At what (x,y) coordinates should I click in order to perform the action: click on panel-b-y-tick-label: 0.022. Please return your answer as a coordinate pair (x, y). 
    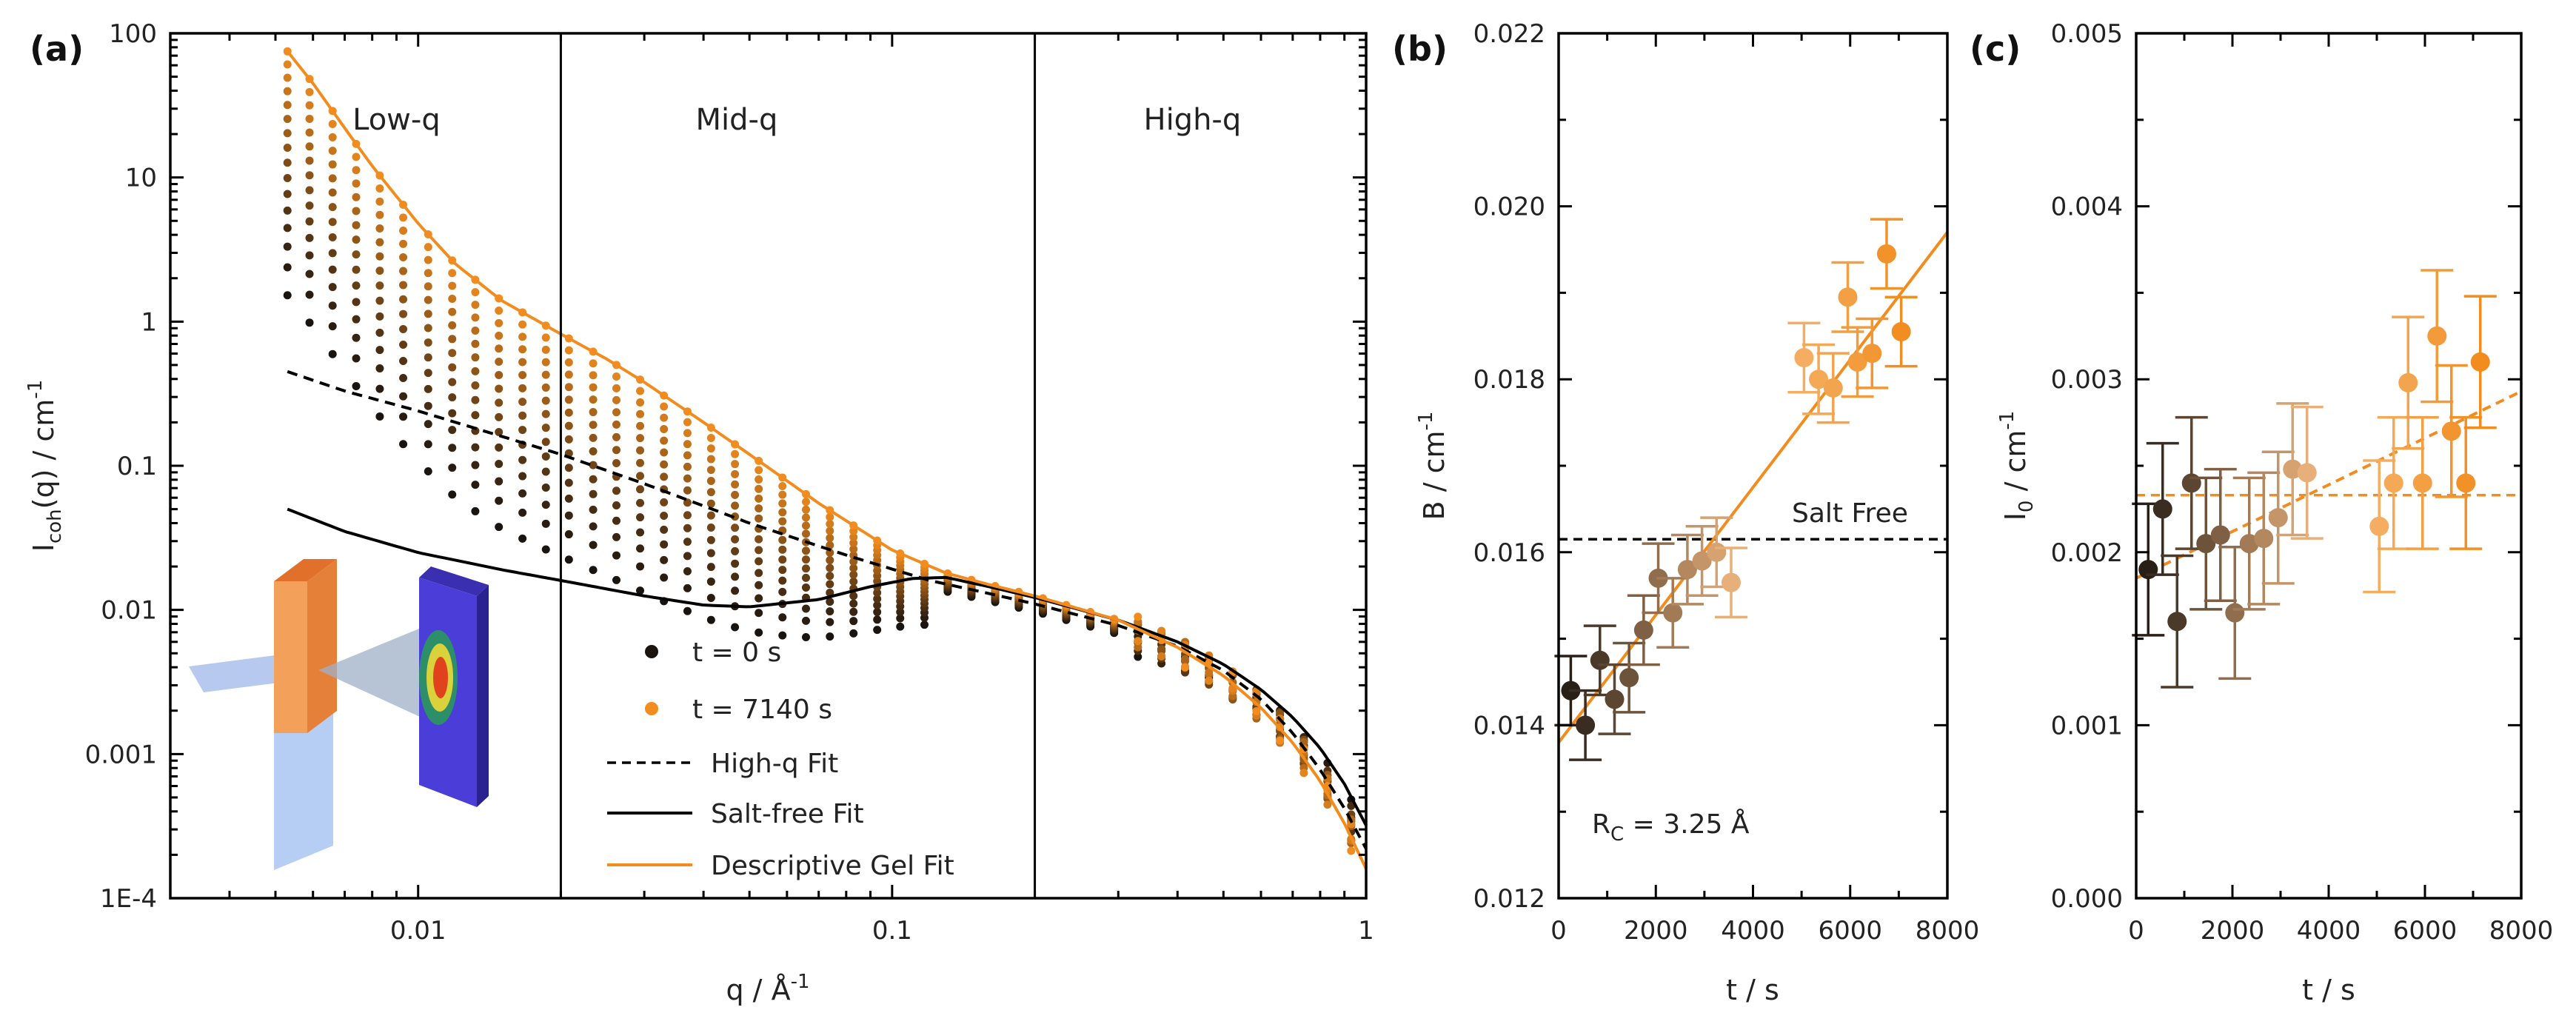
    Looking at the image, I should click on (1509, 34).